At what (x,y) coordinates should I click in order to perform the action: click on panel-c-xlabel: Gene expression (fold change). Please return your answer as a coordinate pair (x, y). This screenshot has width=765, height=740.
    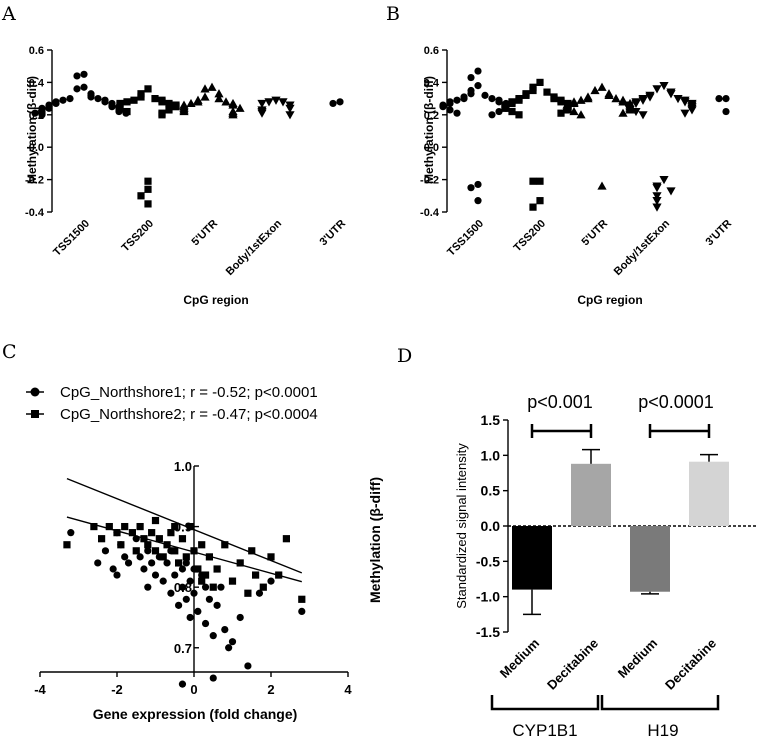
    Looking at the image, I should click on (195, 714).